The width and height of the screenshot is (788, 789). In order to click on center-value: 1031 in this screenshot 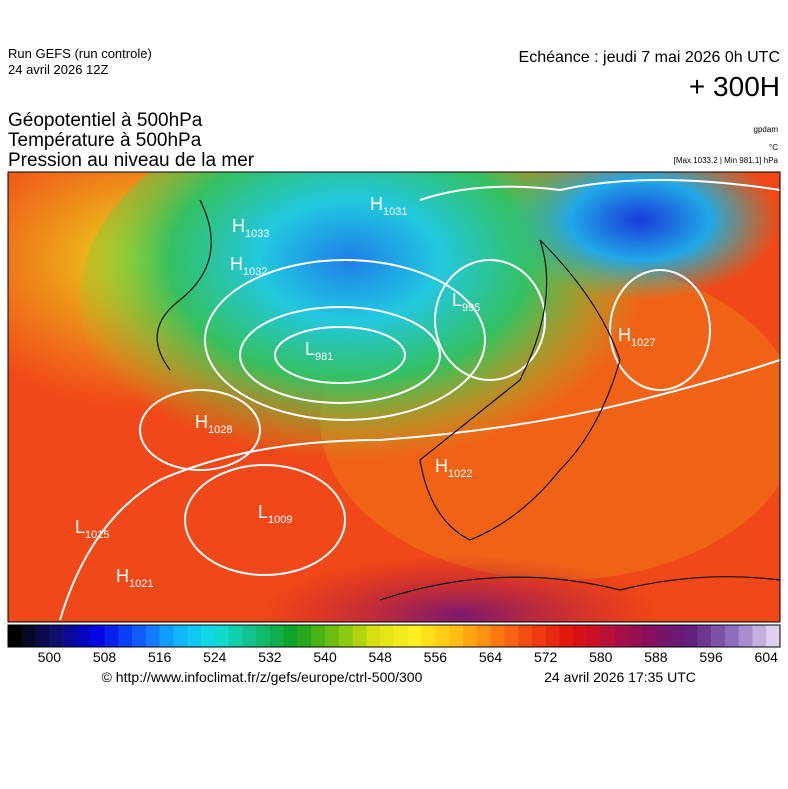, I will do `click(395, 212)`.